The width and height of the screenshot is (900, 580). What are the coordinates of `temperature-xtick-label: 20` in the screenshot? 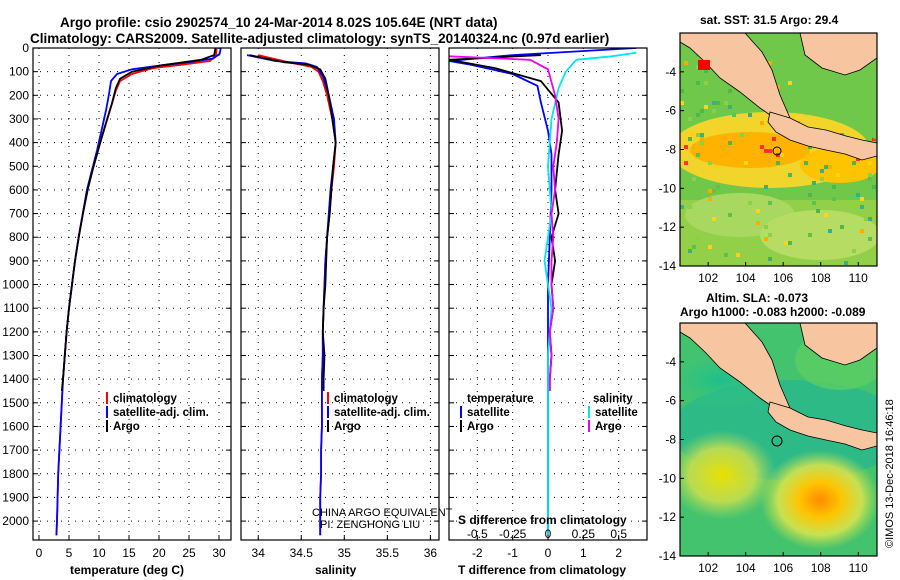 It's located at (159, 553).